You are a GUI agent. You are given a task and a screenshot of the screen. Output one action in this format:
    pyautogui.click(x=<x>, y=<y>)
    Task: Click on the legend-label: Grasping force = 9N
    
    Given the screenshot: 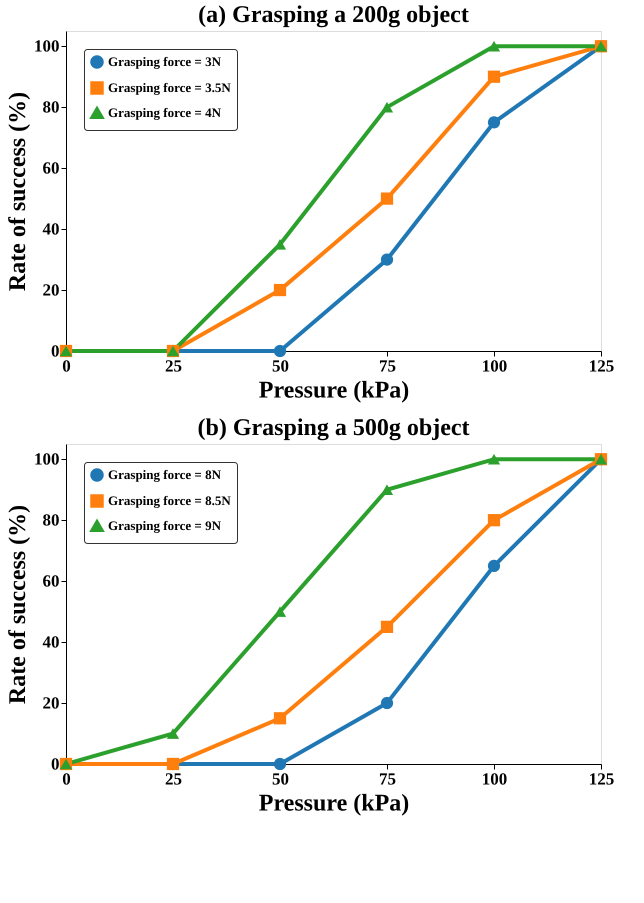 What is the action you would take?
    pyautogui.click(x=165, y=525)
    